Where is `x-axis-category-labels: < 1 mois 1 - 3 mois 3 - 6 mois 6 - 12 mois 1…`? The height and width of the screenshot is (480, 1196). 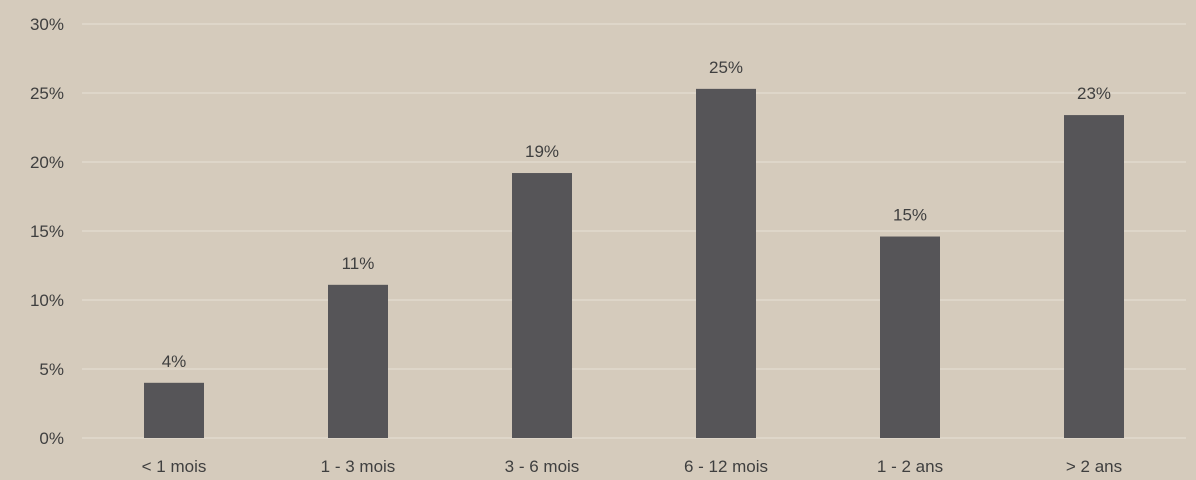
x-axis-category-labels: < 1 mois 1 - 3 mois 3 - 6 mois 6 - 12 mois 1… is located at coordinates (632, 466).